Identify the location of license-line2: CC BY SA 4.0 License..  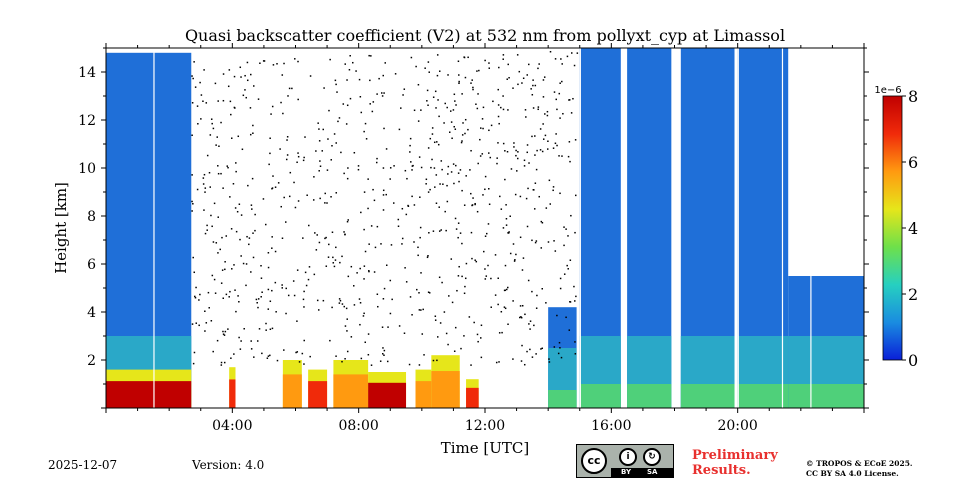
(852, 473).